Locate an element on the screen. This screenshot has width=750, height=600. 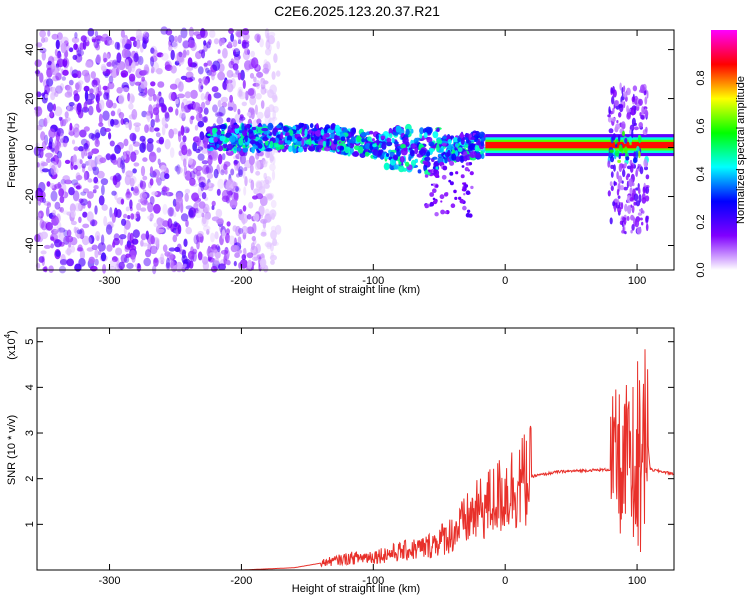
spectrogram-y-label: Frequency (Hz) is located at coordinates (12, 150).